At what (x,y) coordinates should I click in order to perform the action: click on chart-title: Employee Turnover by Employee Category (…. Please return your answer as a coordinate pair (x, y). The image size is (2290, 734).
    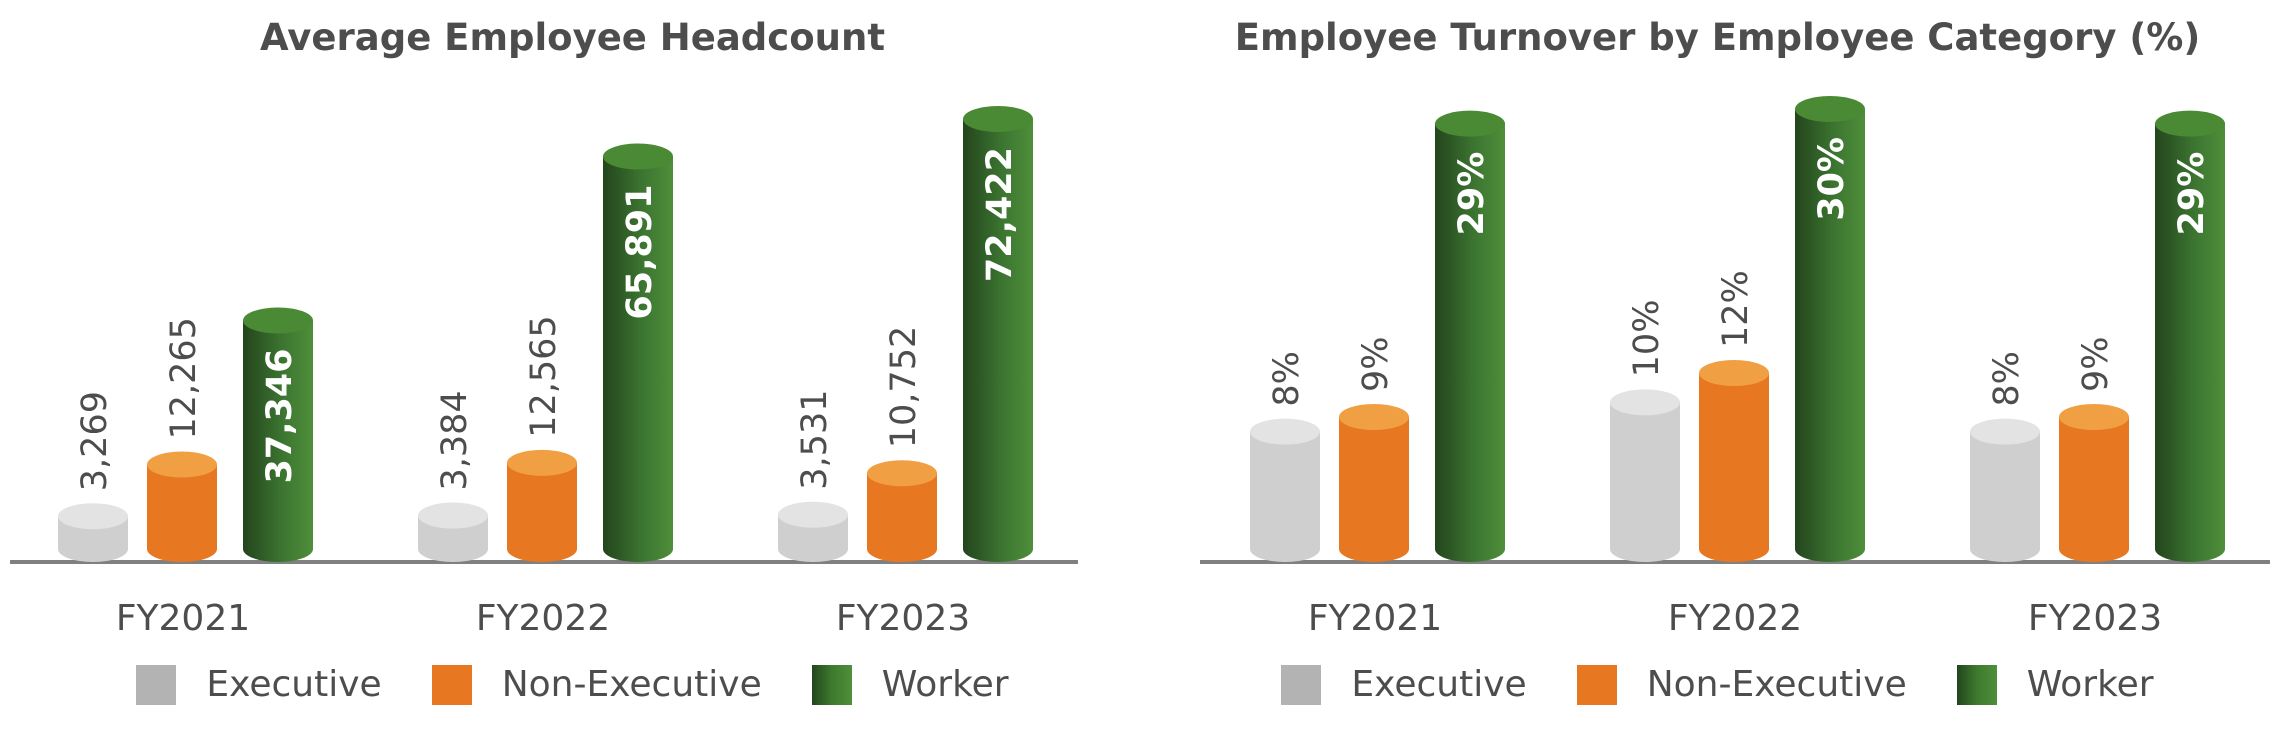
    Looking at the image, I should click on (1717, 37).